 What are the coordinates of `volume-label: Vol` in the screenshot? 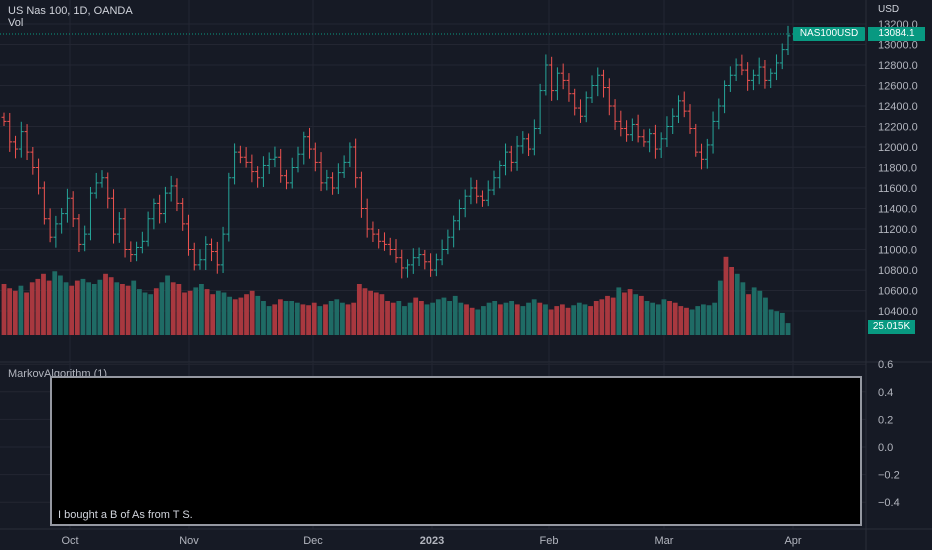 It's located at (16, 23).